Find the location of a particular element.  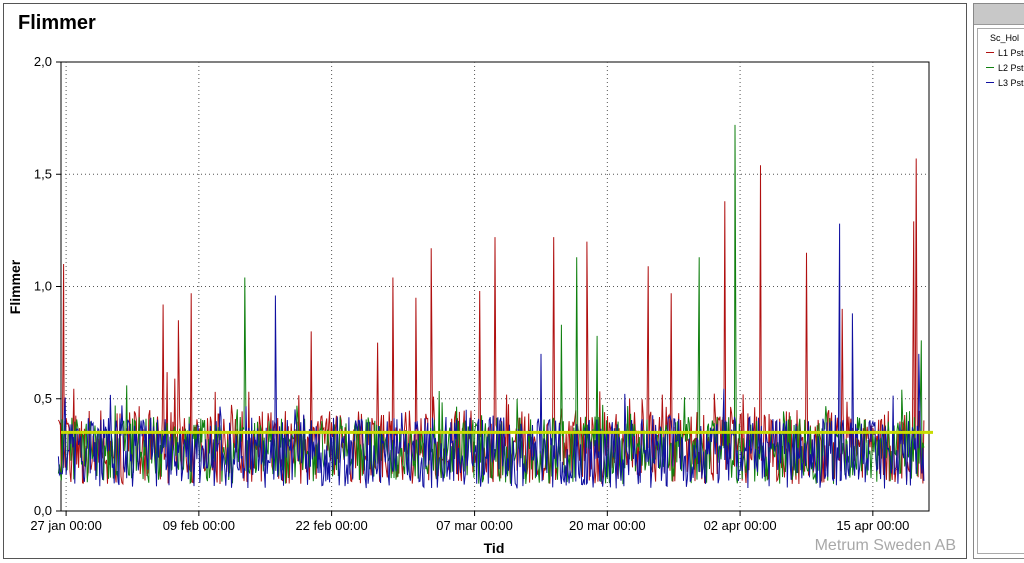

y-tick-label: 1,5 is located at coordinates (43, 173).